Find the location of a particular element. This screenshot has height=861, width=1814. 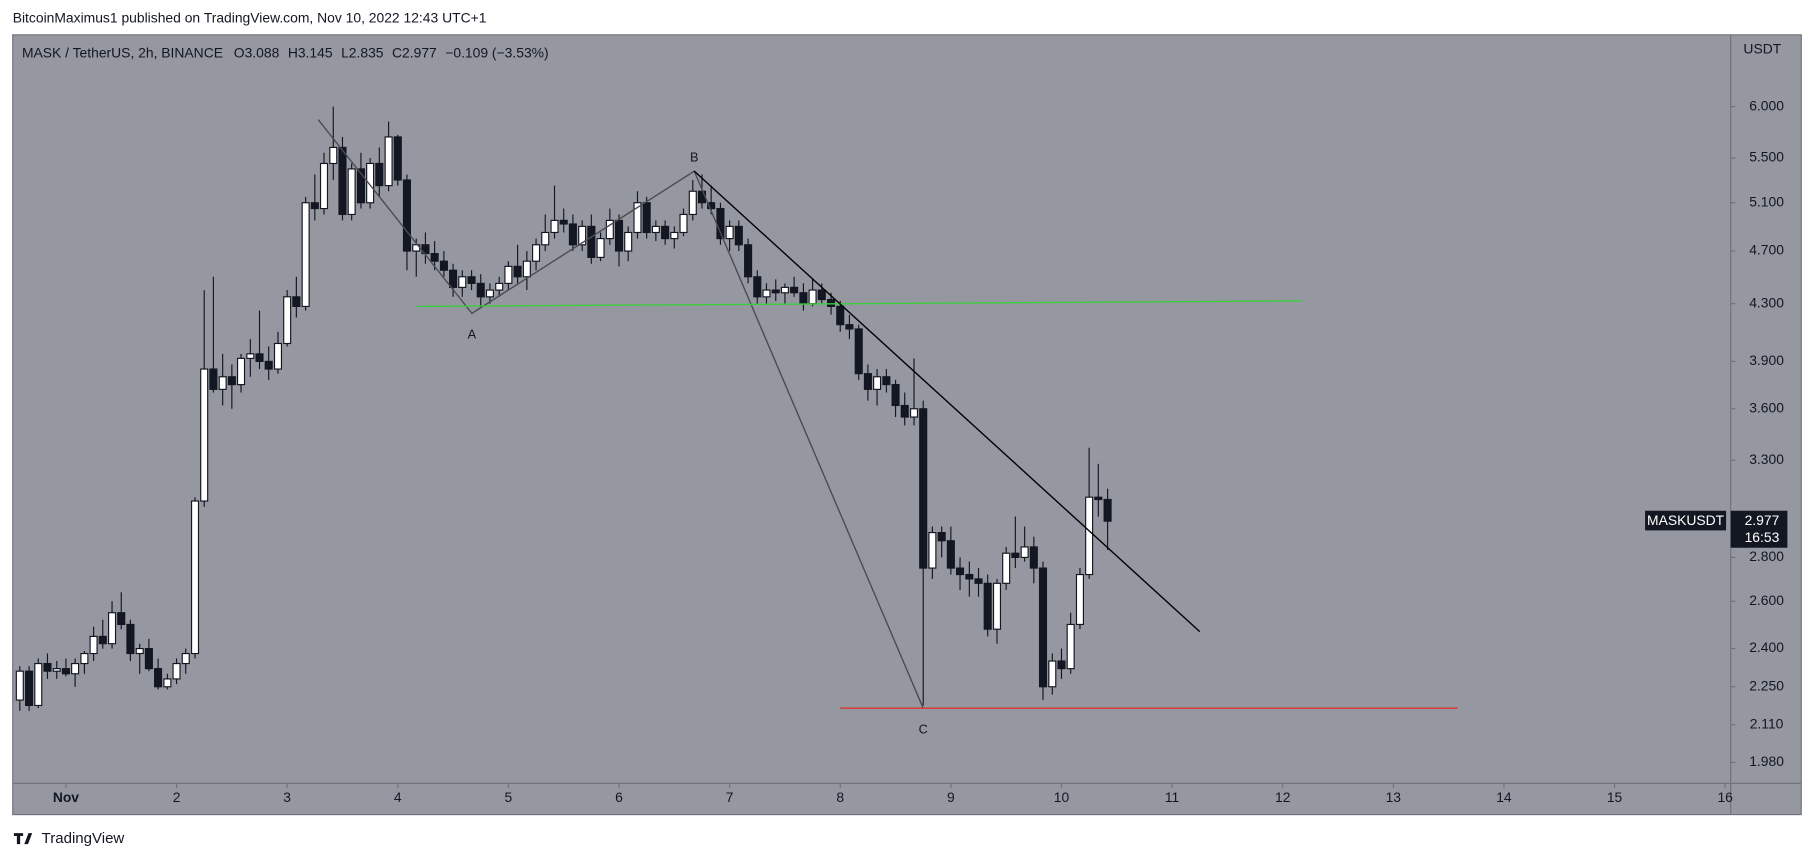

logo-mark is located at coordinates (23, 839).